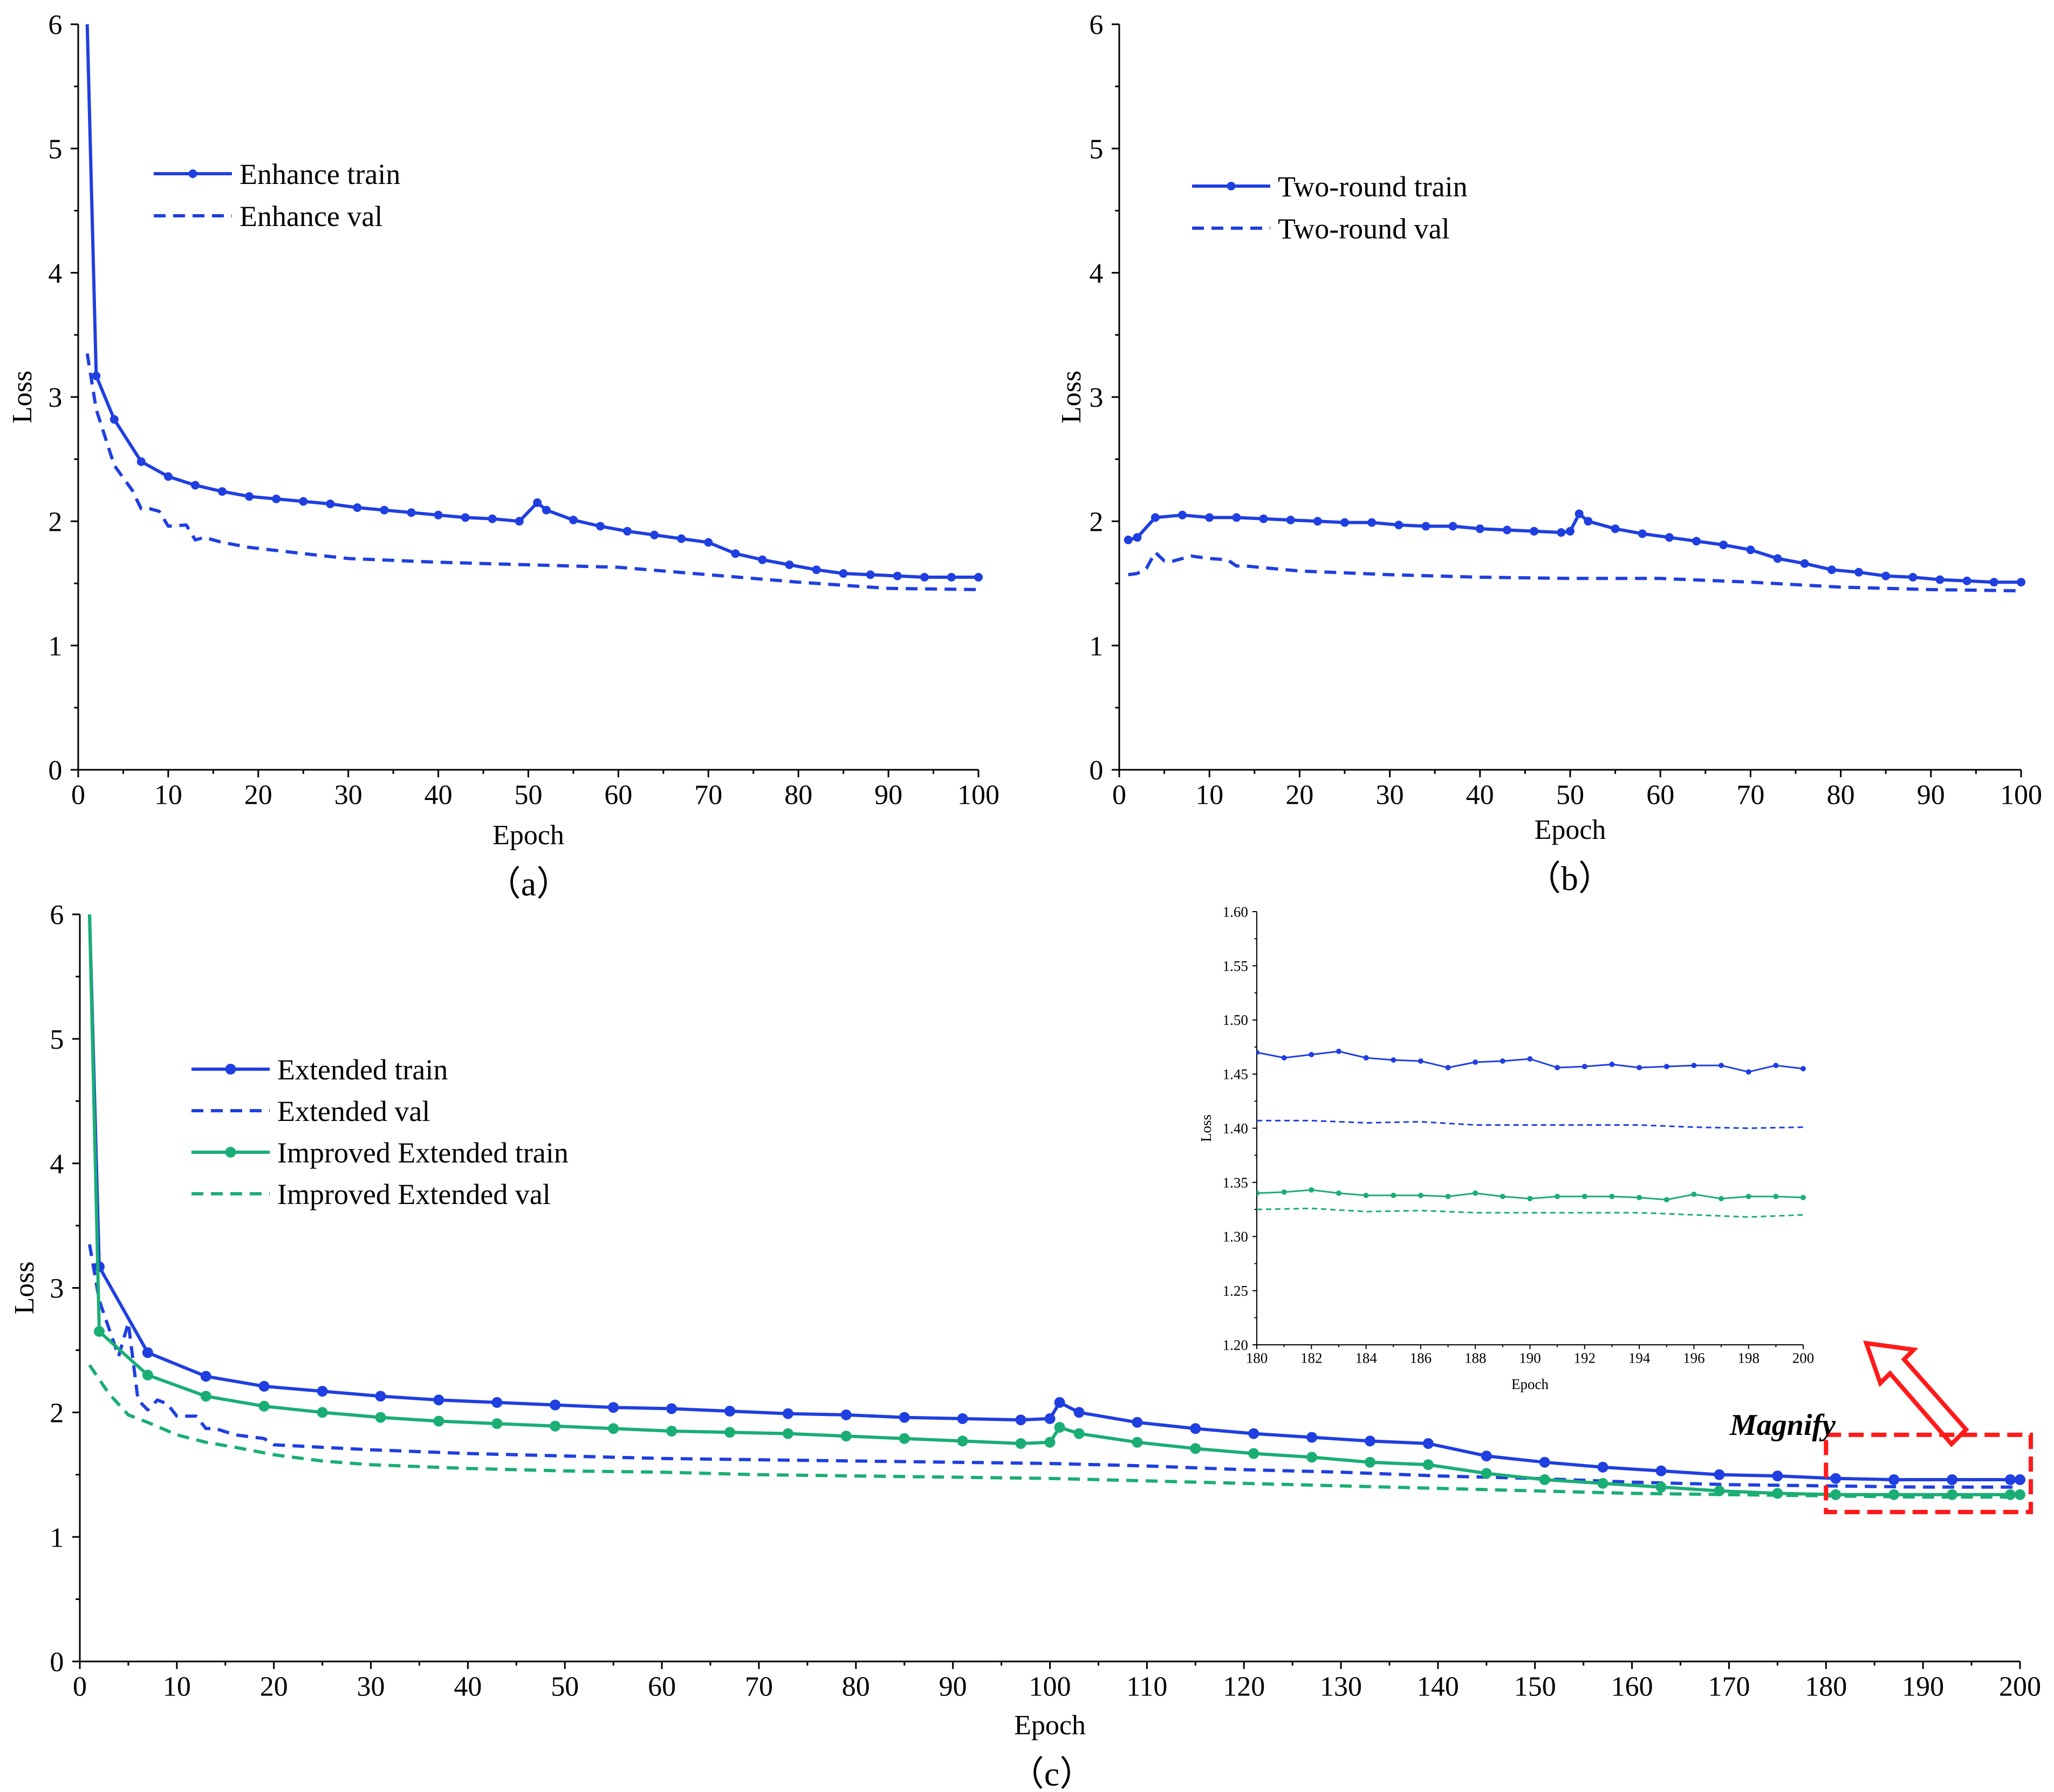 The image size is (2054, 1792). Describe the element at coordinates (1119, 794) in the screenshot. I see `x-tick-label: 0` at that location.